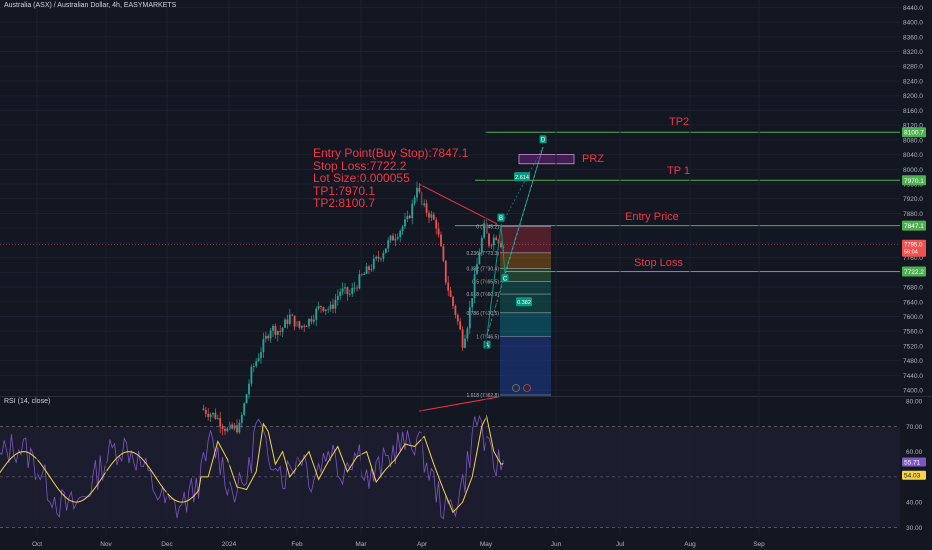  I want to click on time-tick-label: Oct, so click(37, 544).